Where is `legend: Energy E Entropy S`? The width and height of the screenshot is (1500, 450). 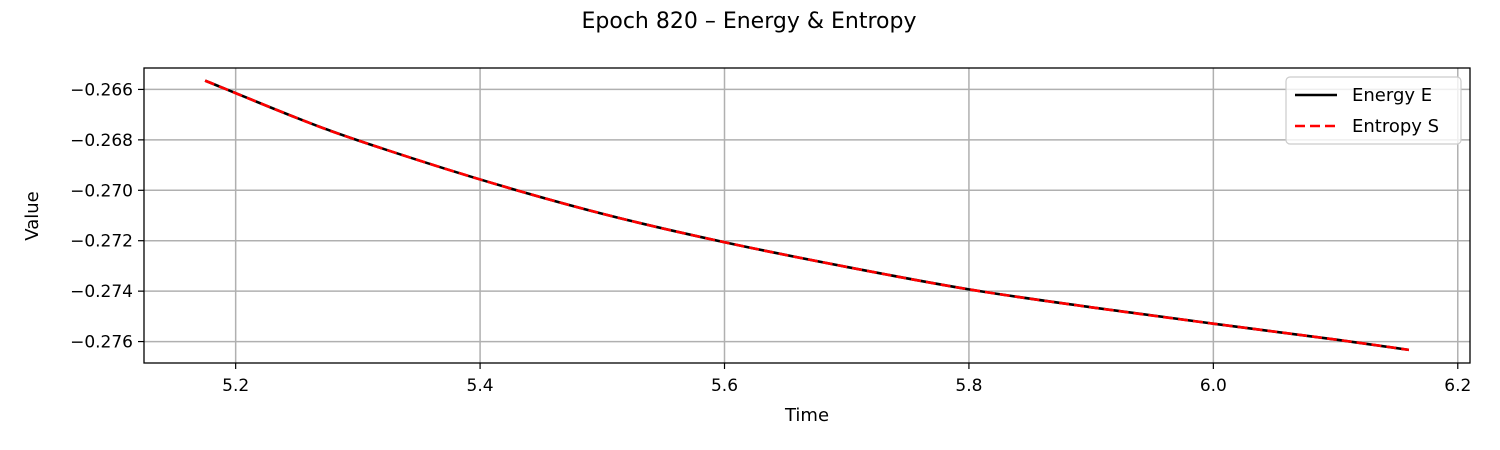 legend: Energy E Entropy S is located at coordinates (1373, 110).